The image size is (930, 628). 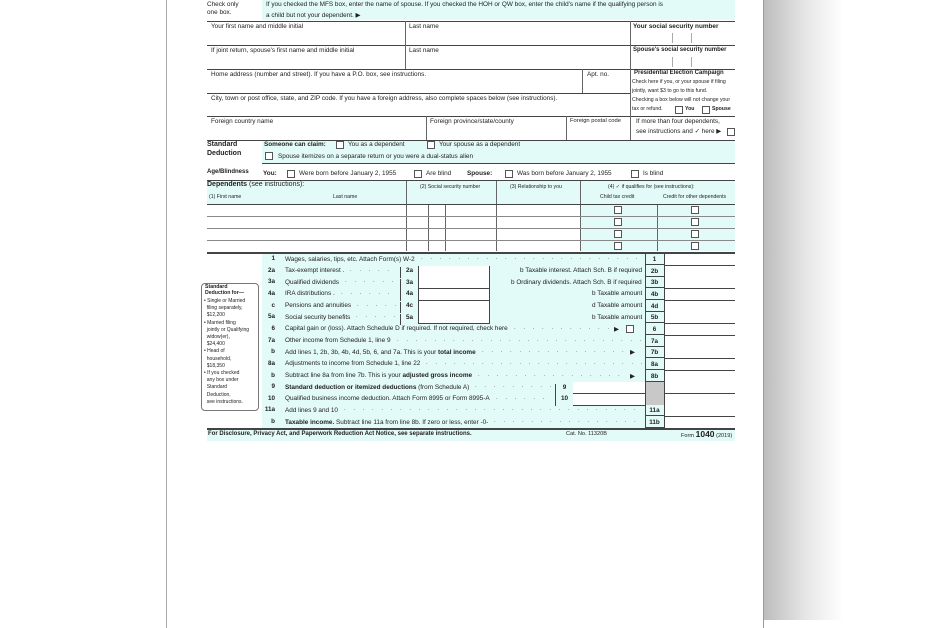 I want to click on sidebar-item: Deduction,, so click(x=217, y=394).